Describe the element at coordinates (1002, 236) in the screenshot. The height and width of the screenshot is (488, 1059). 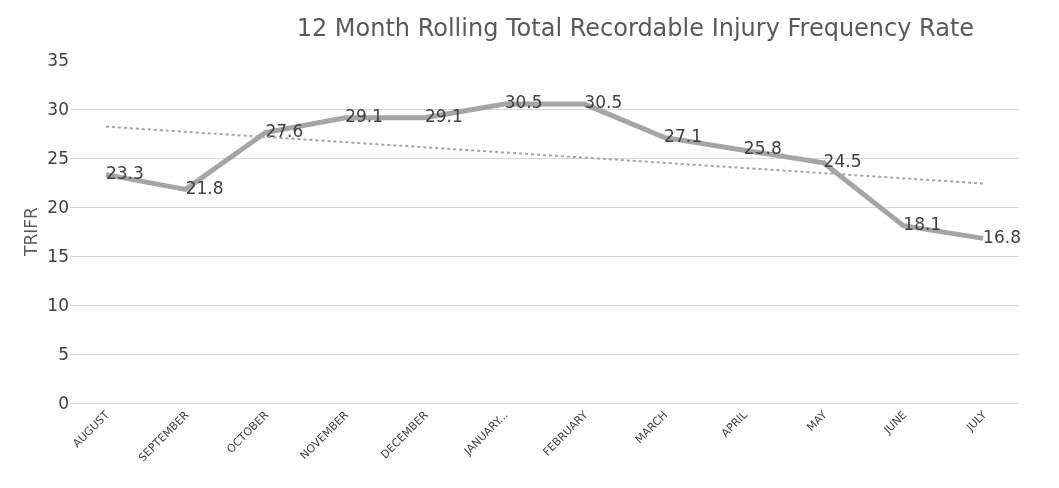
I see `data-label: 16.8` at that location.